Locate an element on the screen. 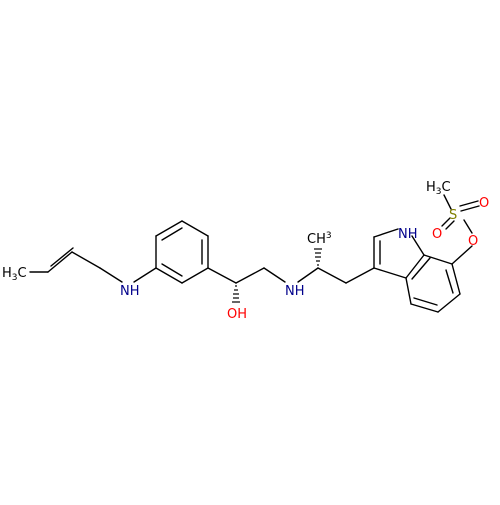 The width and height of the screenshot is (500, 505). atom-label-nh-left: NH is located at coordinates (130, 291).